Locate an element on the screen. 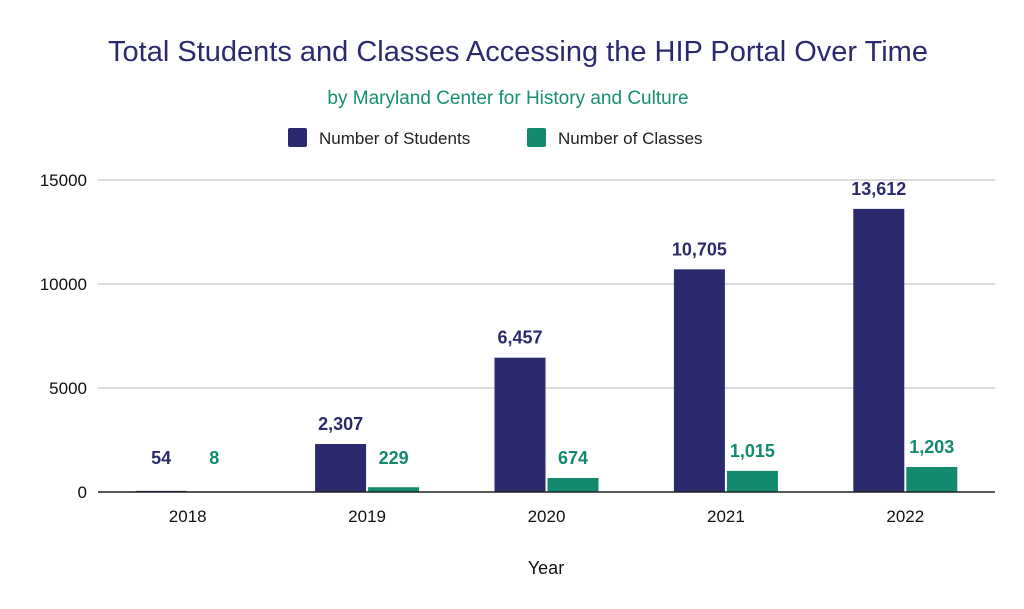  legend-label-classes: Number of Classes is located at coordinates (630, 138).